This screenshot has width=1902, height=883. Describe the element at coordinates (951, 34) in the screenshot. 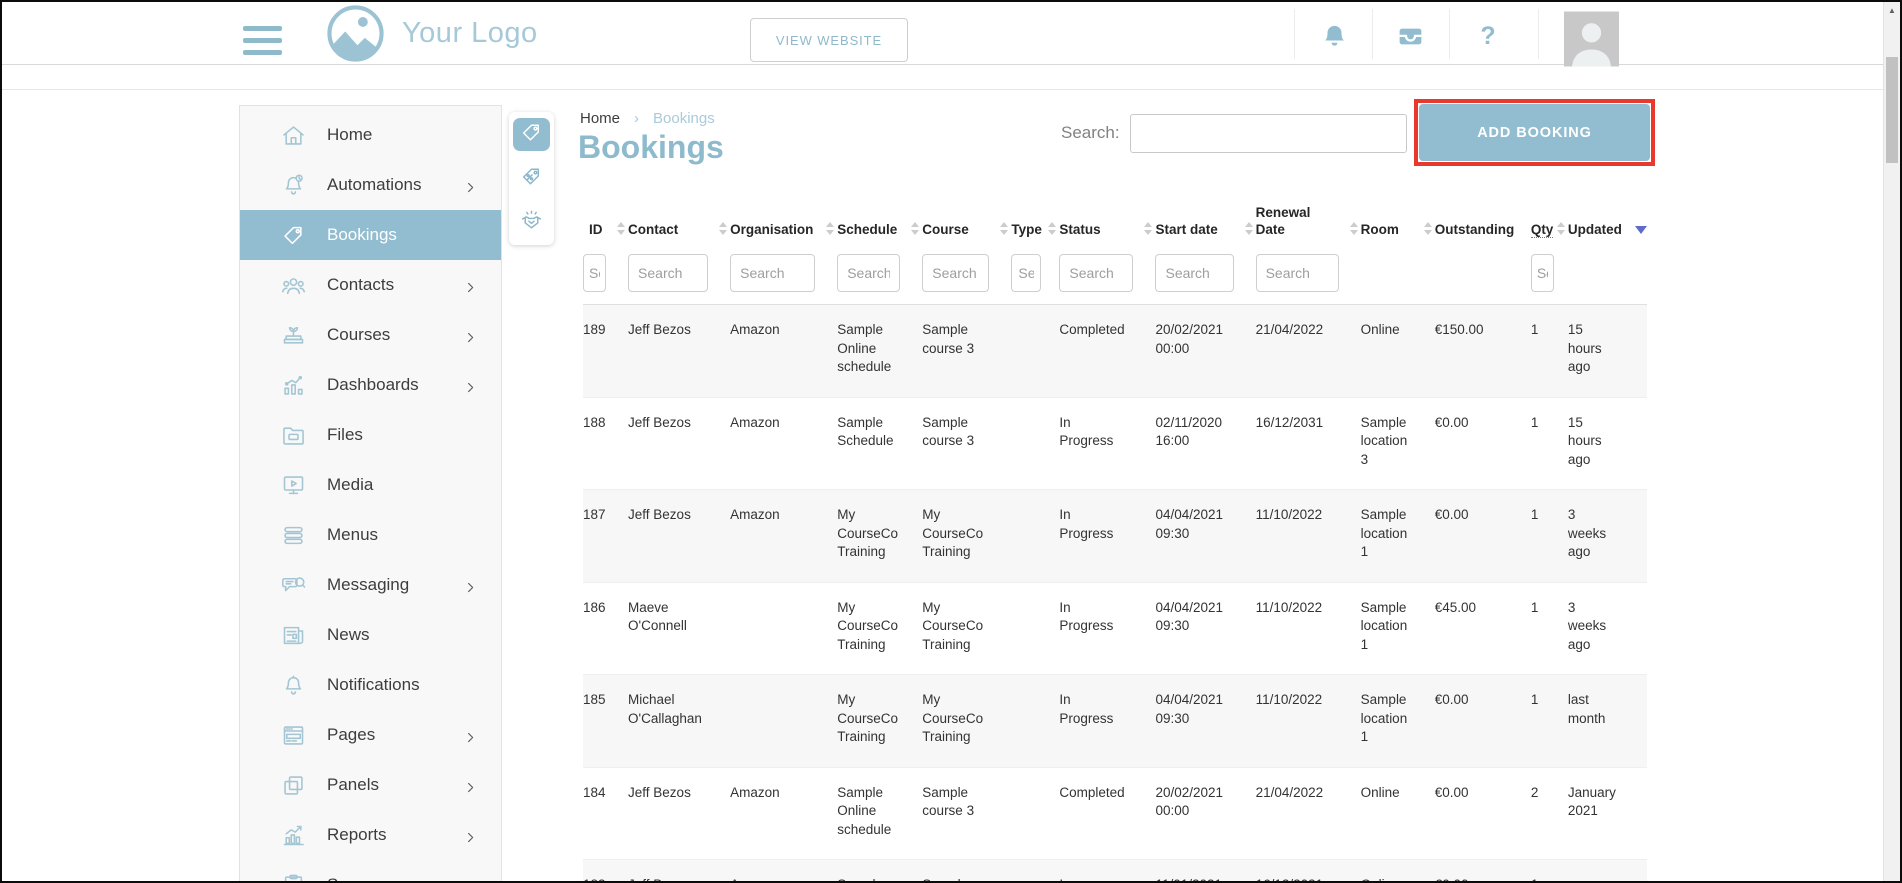

I see `top-header: Your Logo VIEW WEBSITE ?` at that location.